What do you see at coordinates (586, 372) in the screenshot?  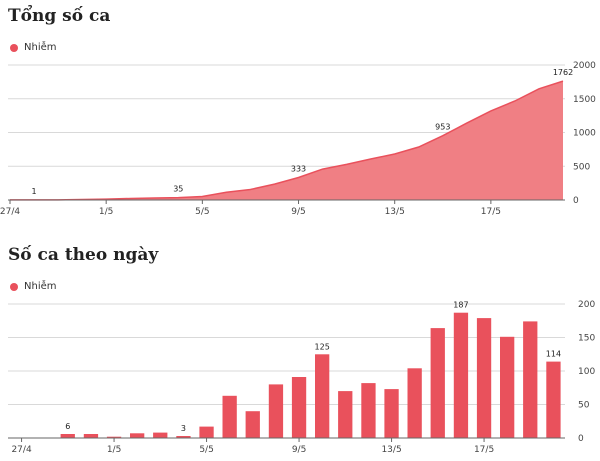 I see `y-tick-label: 100` at bounding box center [586, 372].